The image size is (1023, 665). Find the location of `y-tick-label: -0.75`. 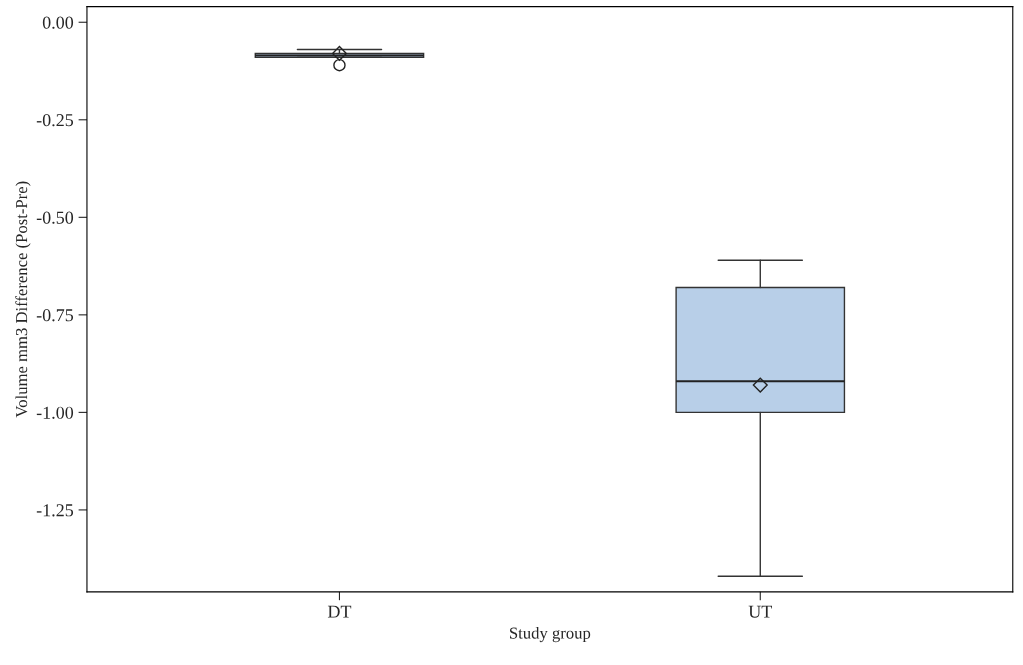

y-tick-label: -0.75 is located at coordinates (55, 315).